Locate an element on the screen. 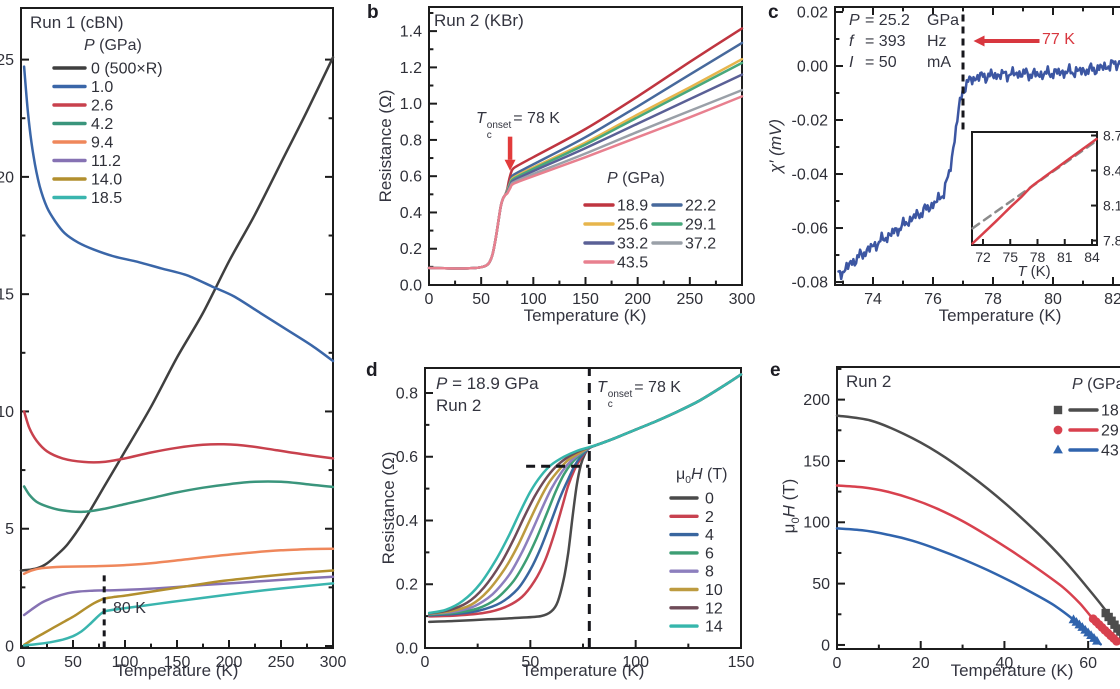  tick-label: 84 is located at coordinates (1092, 257).